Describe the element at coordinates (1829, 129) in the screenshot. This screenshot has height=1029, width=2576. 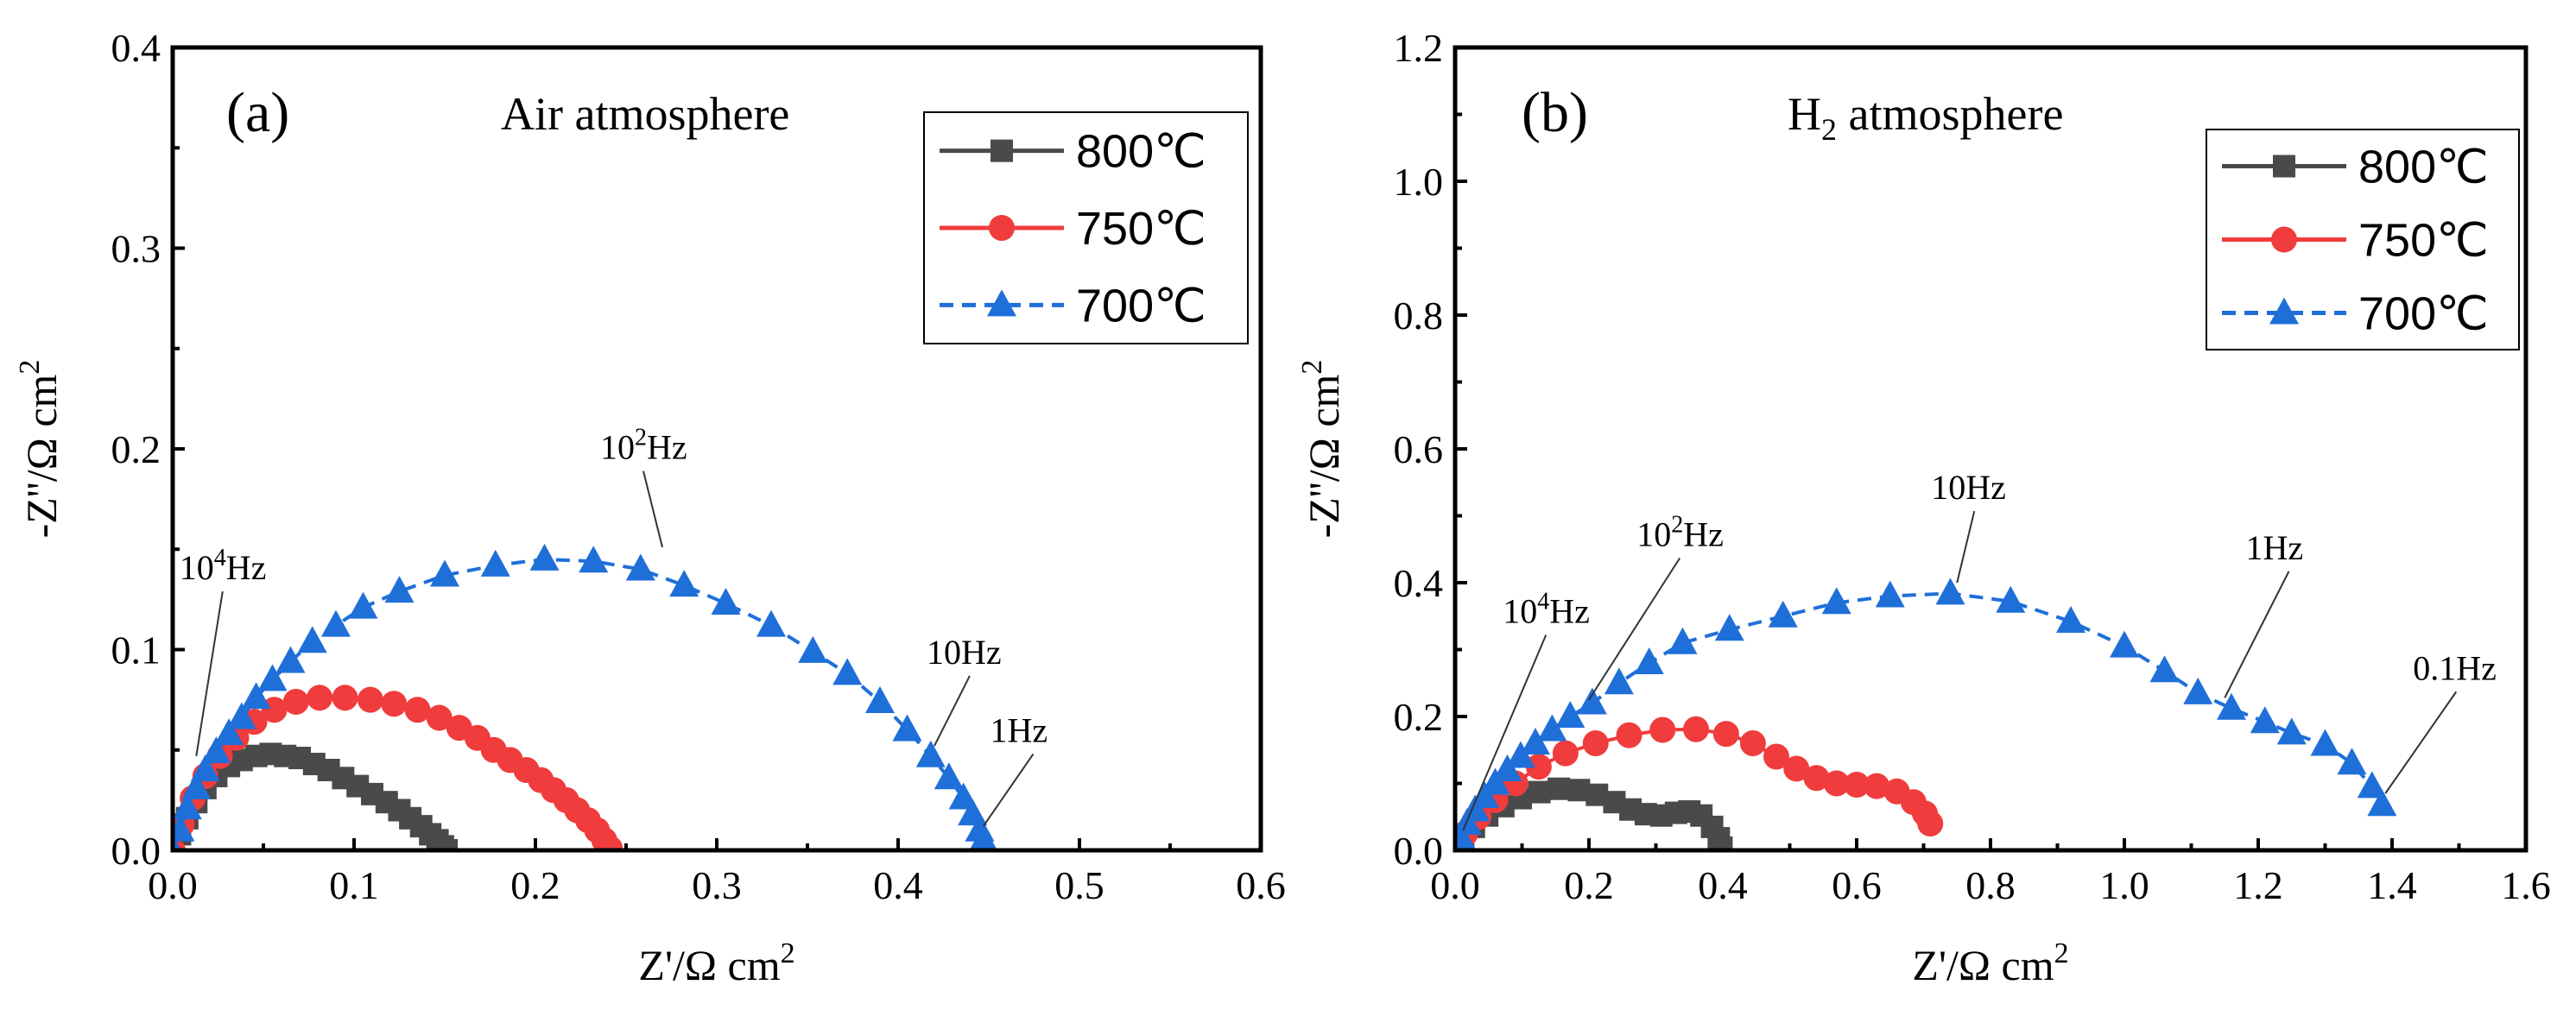
I see `title-subscript: 2` at that location.